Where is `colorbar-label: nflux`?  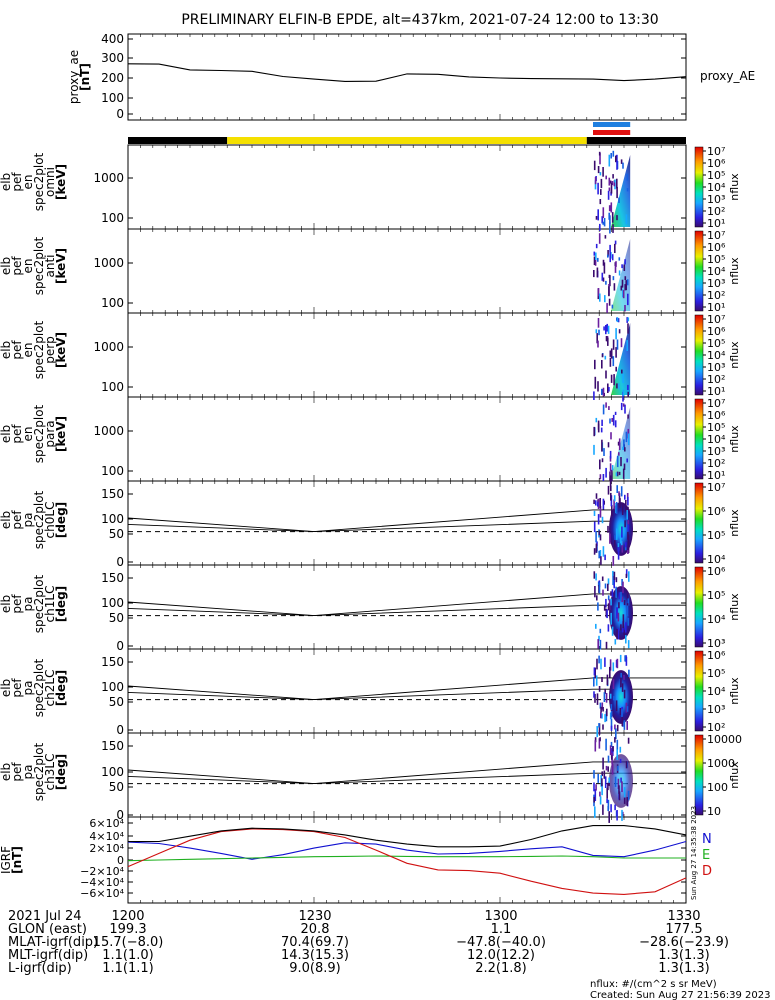
colorbar-label: nflux is located at coordinates (734, 439).